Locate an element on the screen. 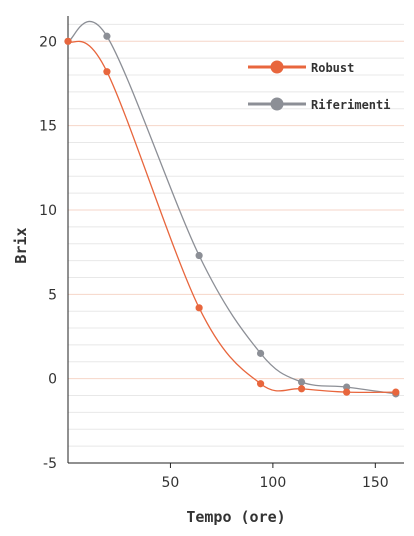 The image size is (414, 536). legend: Robust Riferimenti is located at coordinates (319, 86).